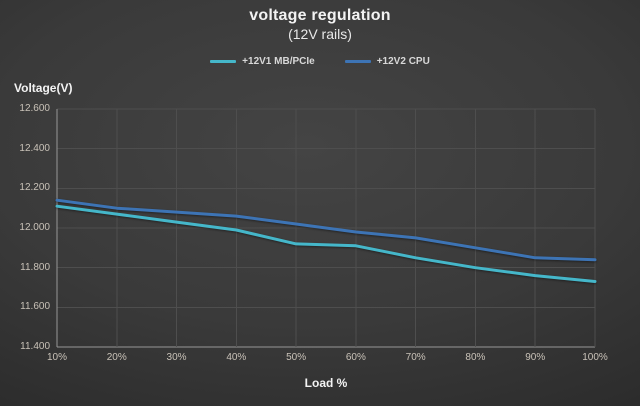  What do you see at coordinates (34, 227) in the screenshot?
I see `y-tick-label: 12.000` at bounding box center [34, 227].